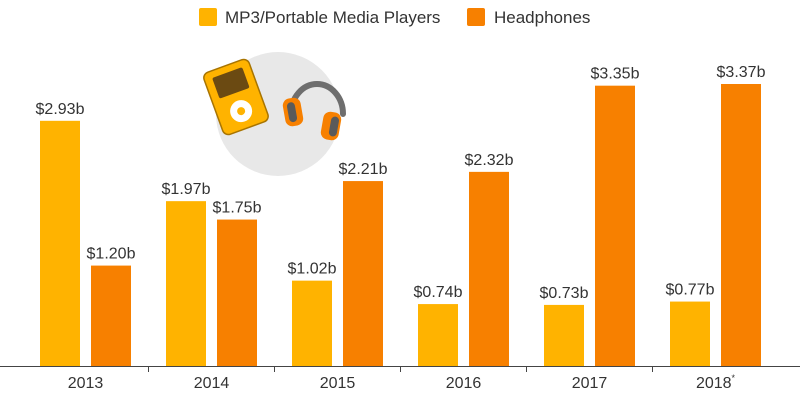  I want to click on bar-headphones-2018, so click(741, 225).